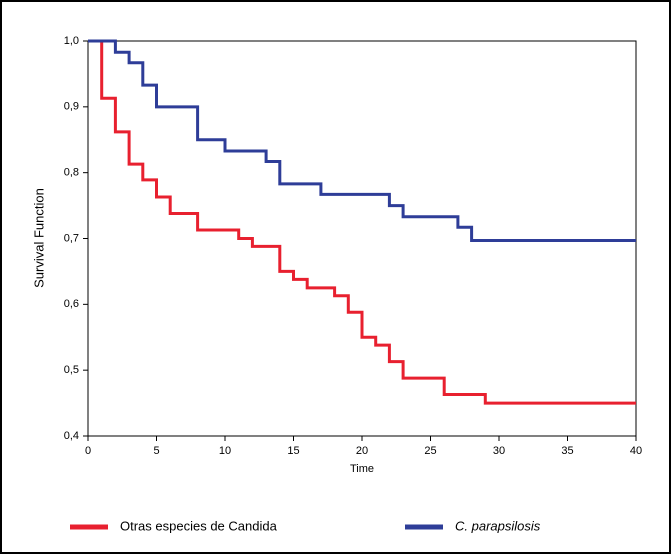 The image size is (671, 554). I want to click on x-tick-label: 5, so click(156, 451).